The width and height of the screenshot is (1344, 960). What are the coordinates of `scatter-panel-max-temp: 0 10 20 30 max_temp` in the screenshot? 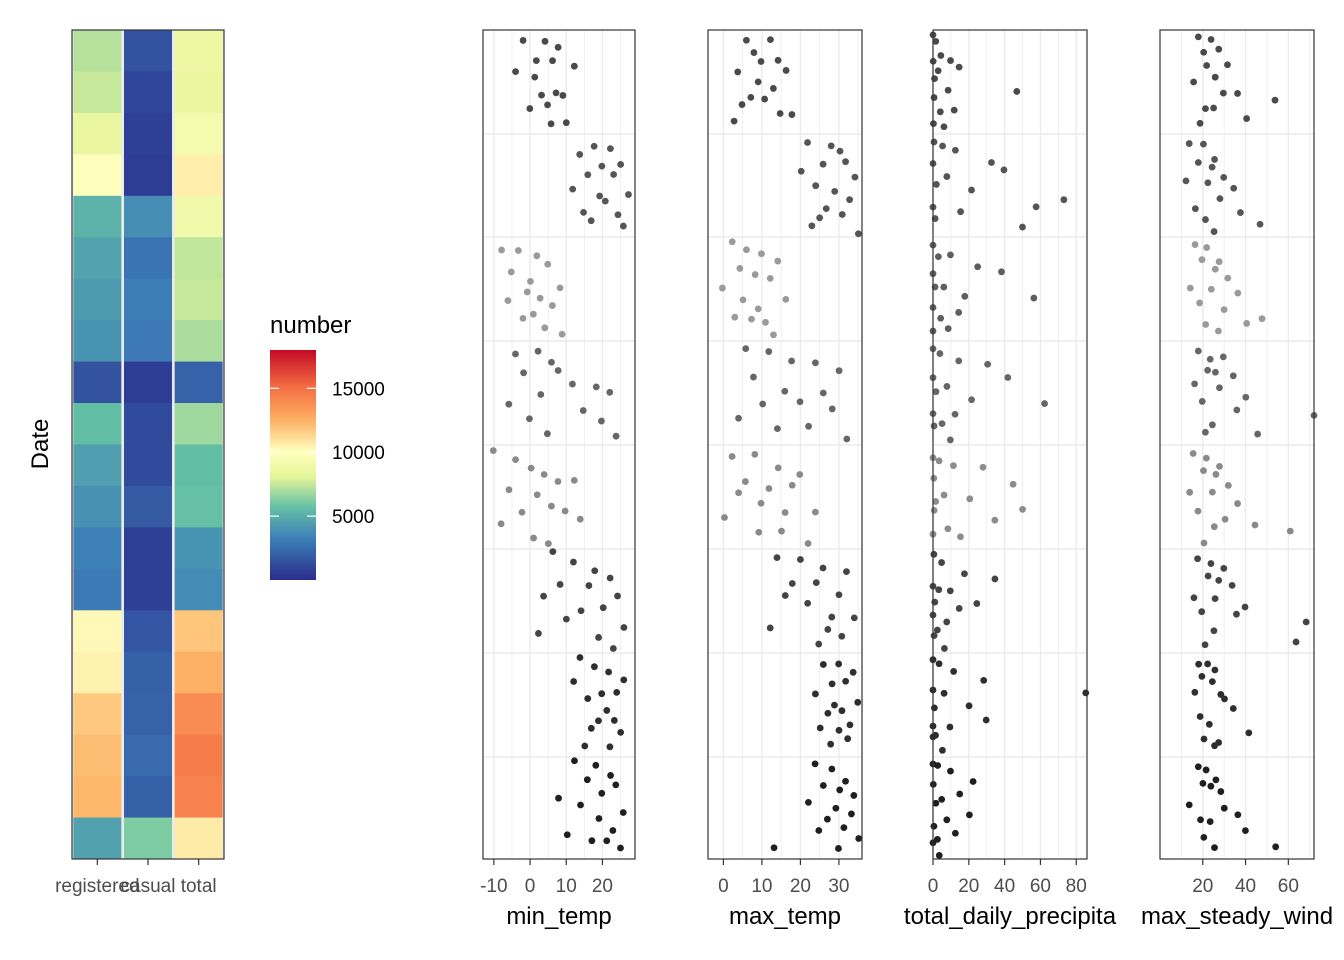 It's located at (785, 479).